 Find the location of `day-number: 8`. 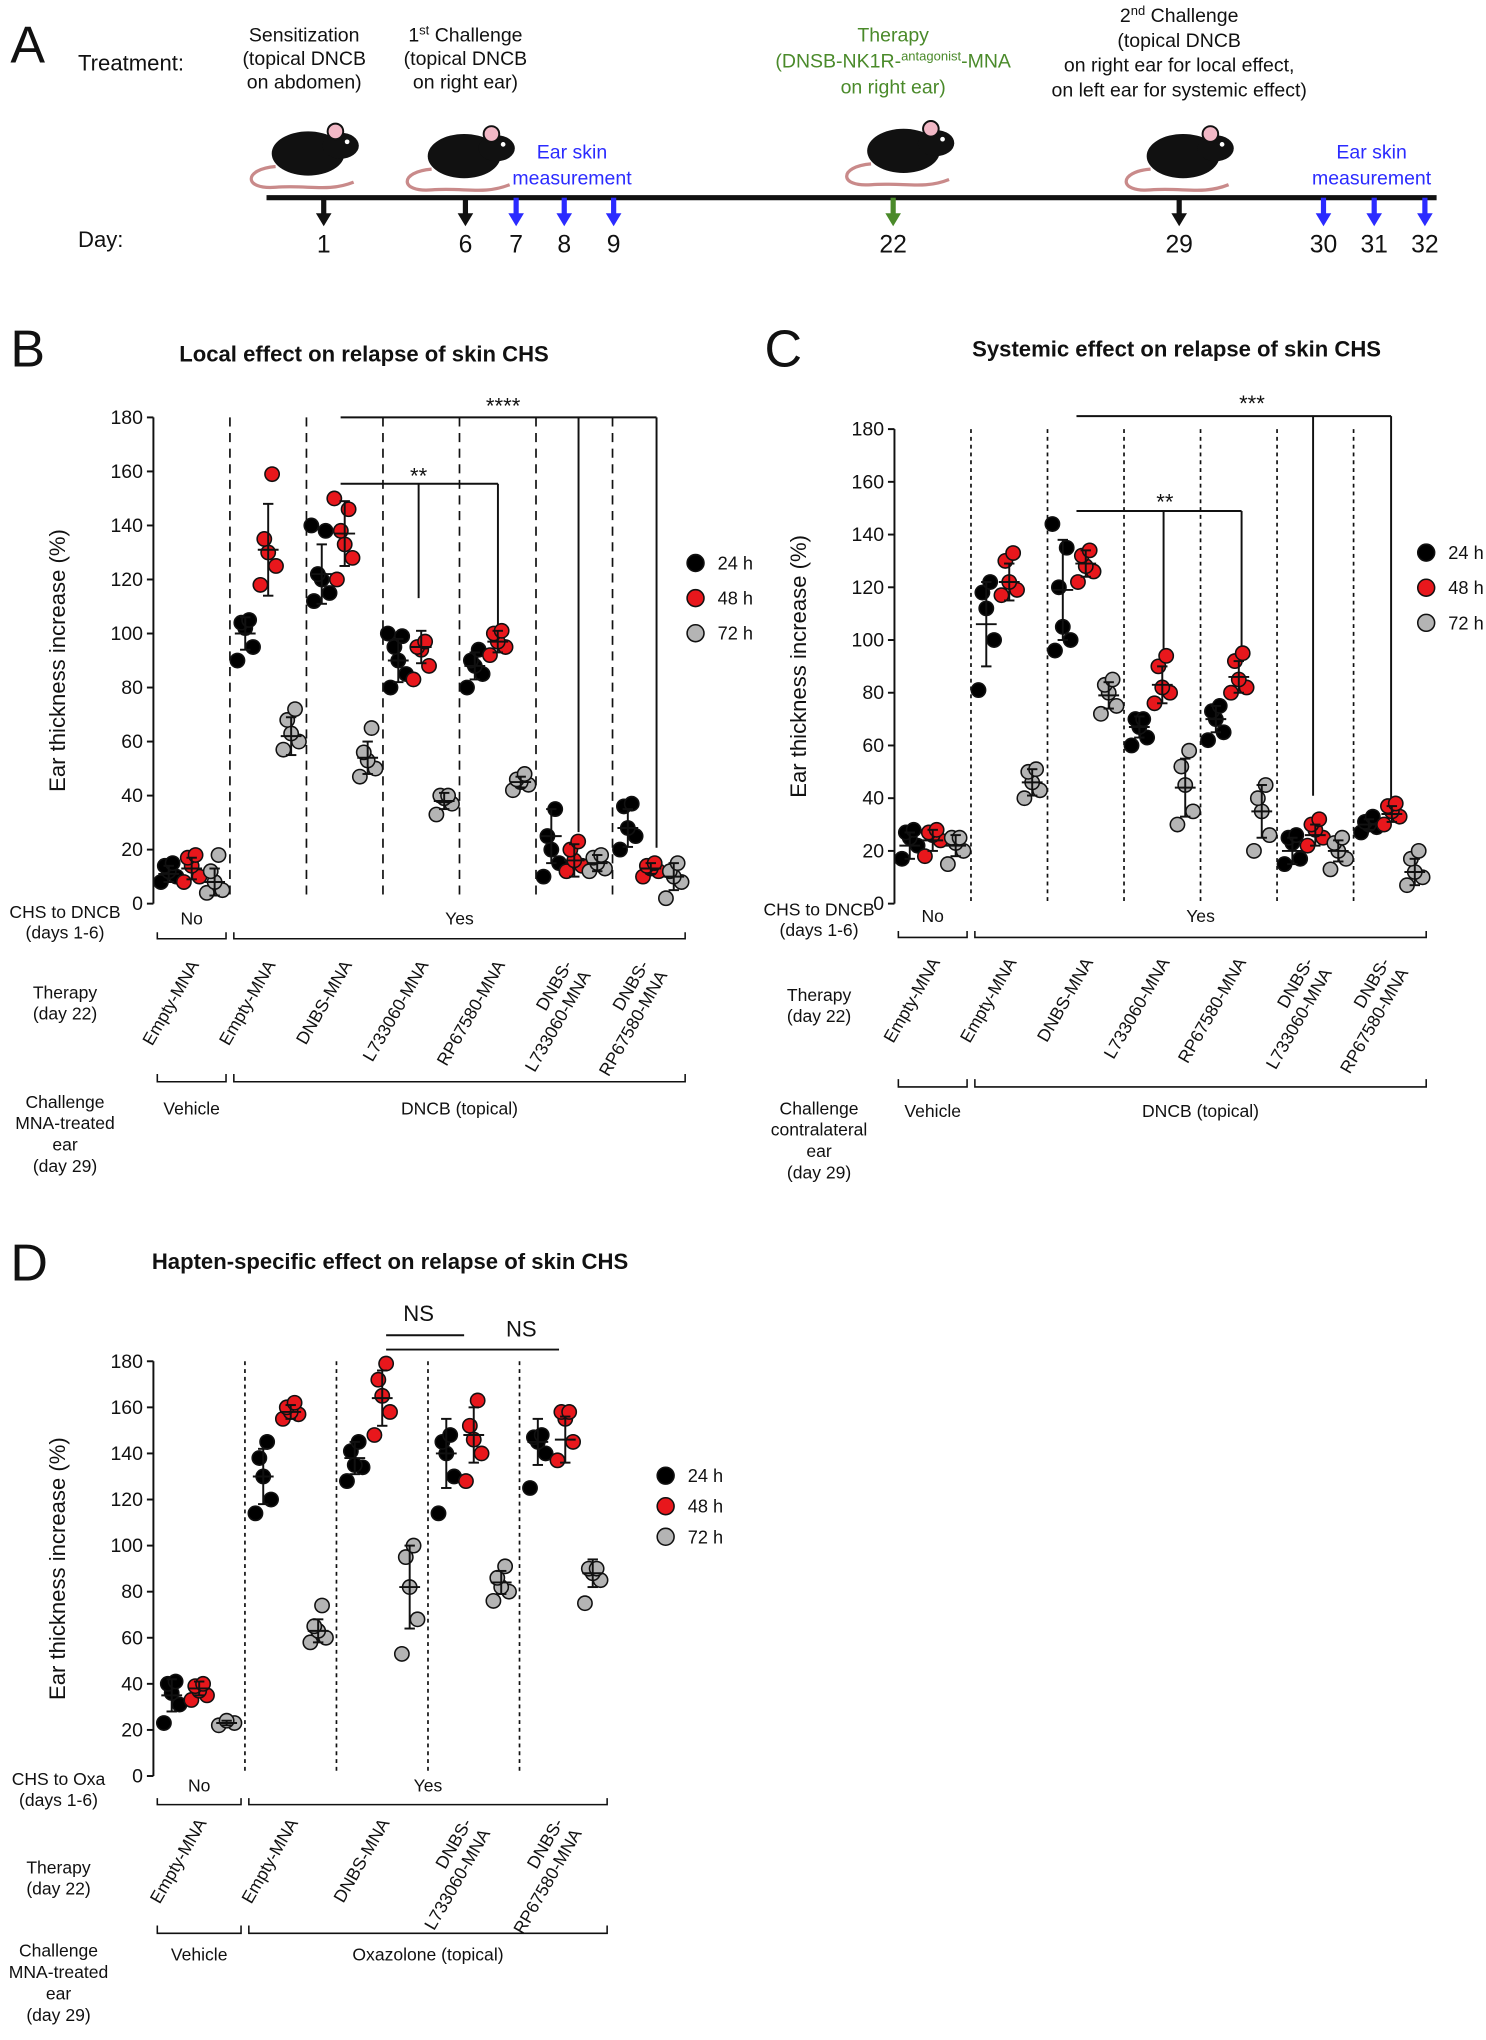

day-number: 8 is located at coordinates (564, 244).